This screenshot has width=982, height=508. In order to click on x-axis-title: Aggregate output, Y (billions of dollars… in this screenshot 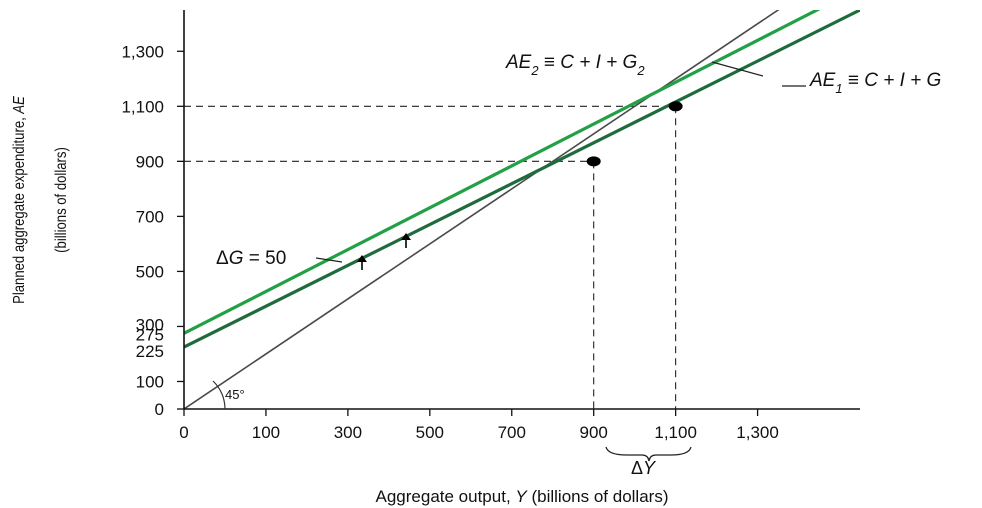, I will do `click(522, 496)`.